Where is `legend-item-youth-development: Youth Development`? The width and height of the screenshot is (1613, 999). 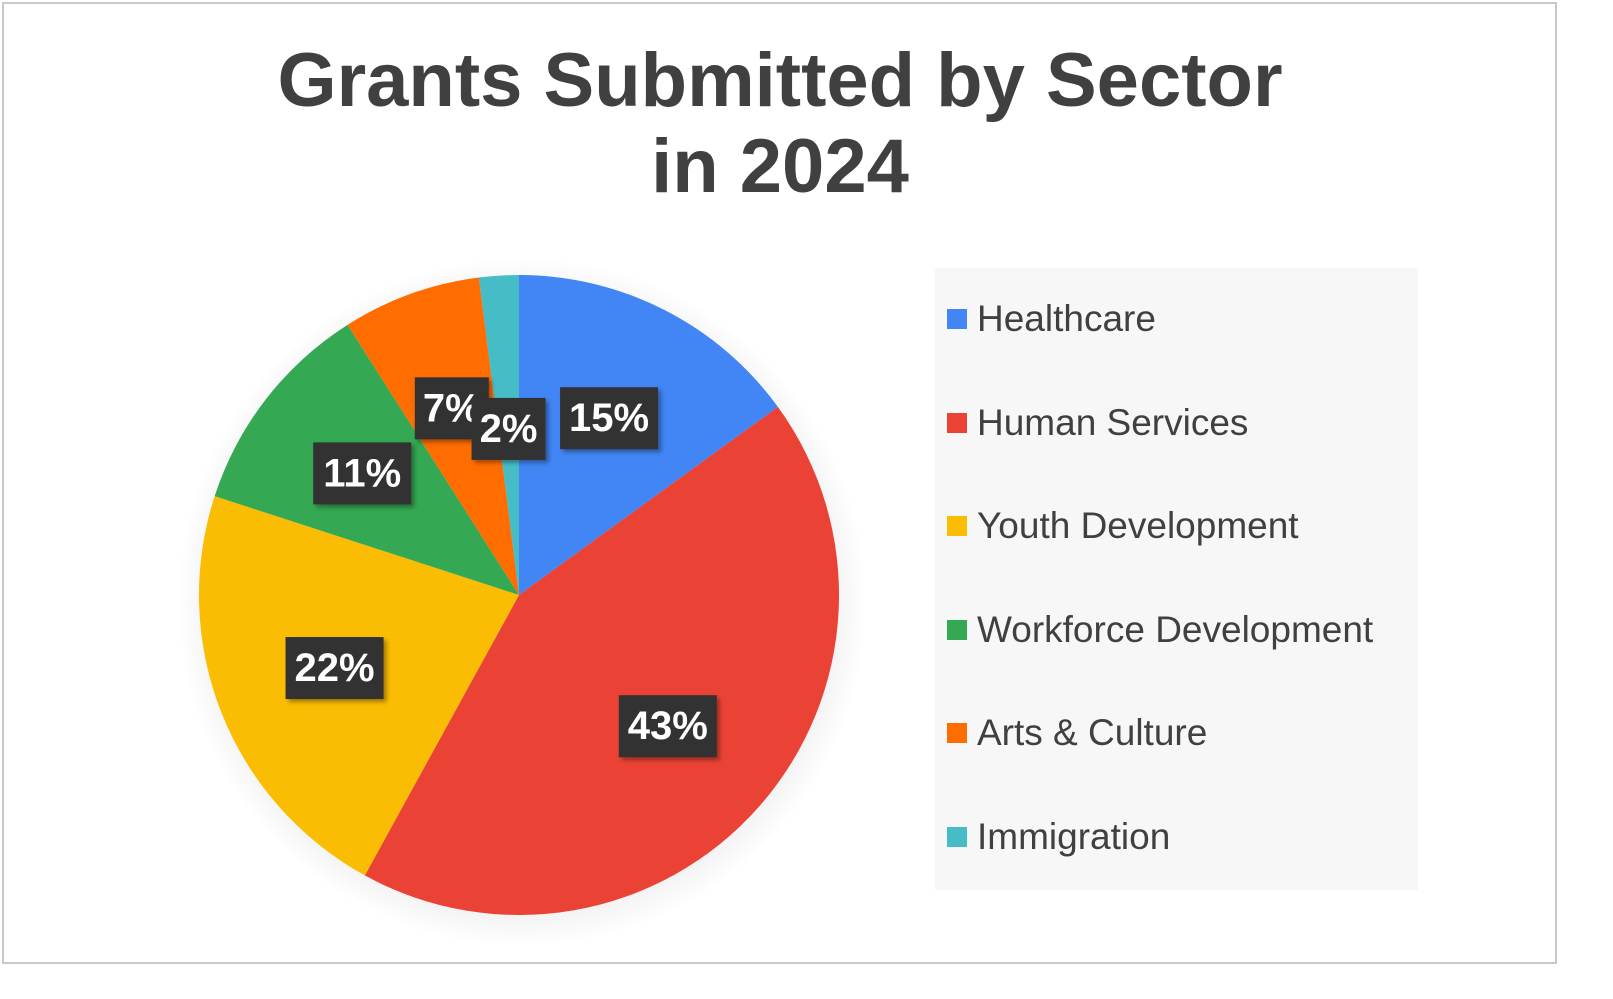
legend-item-youth-development: Youth Development is located at coordinates (1123, 526).